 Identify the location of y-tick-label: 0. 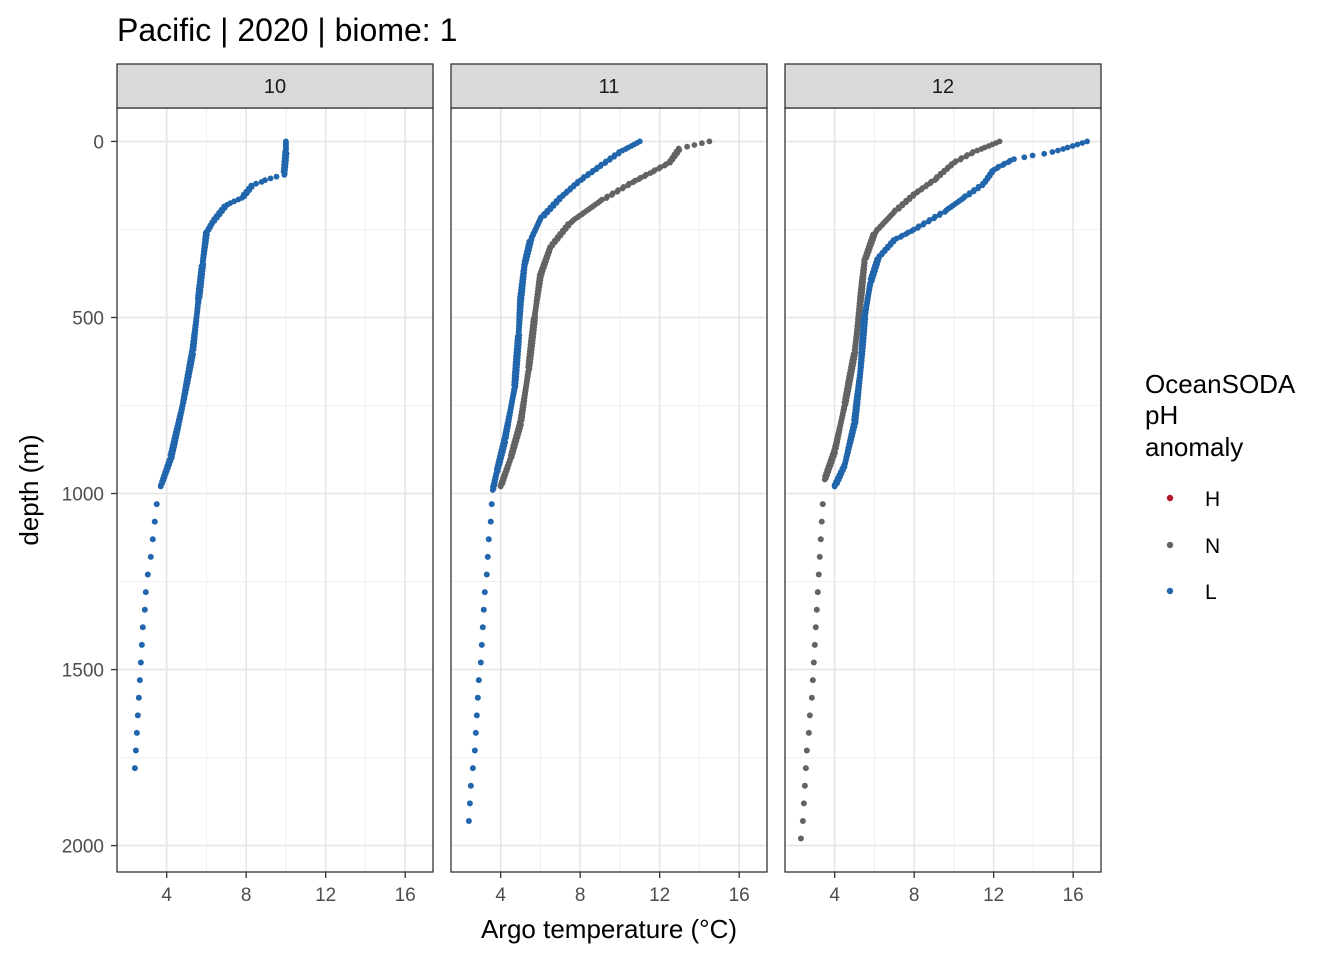
(98, 142).